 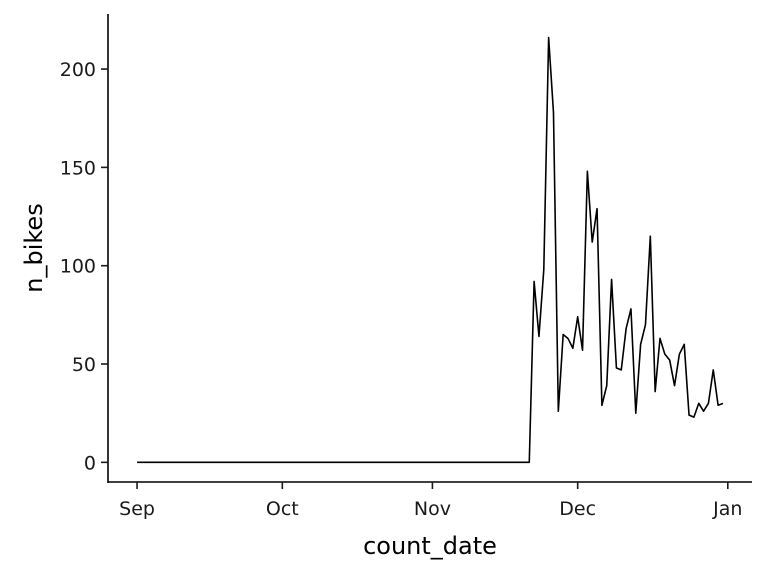 I want to click on x-tick-label: Oct, so click(x=282, y=509).